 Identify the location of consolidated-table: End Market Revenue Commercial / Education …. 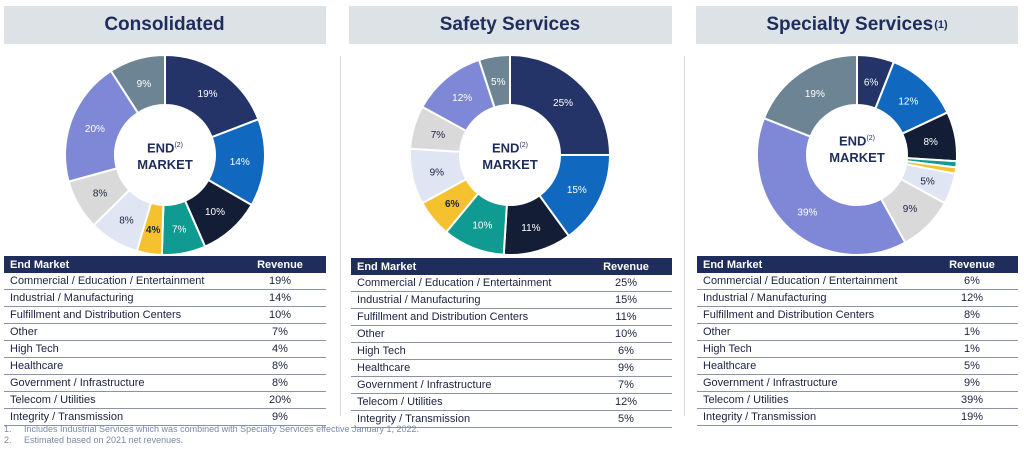
(165, 341).